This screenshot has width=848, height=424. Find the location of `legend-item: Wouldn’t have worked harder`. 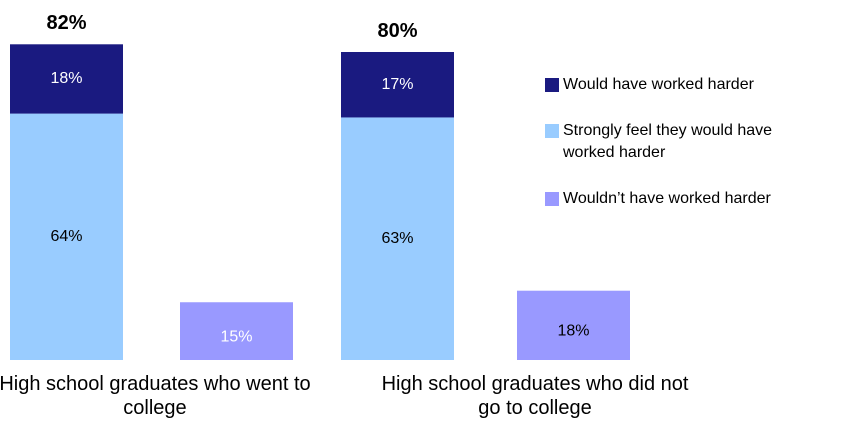

legend-item: Wouldn’t have worked harder is located at coordinates (694, 199).